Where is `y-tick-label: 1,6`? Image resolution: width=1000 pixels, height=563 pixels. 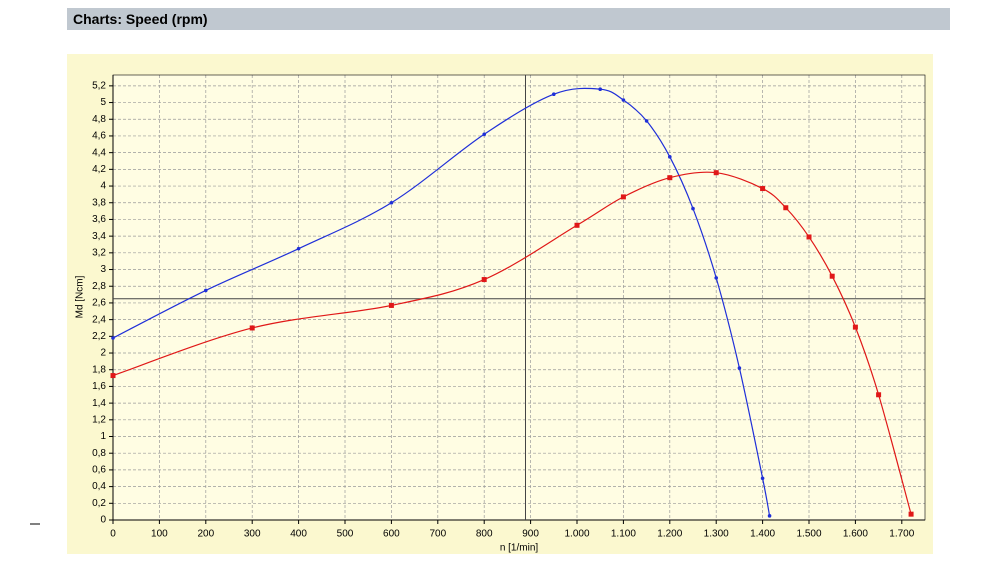
y-tick-label: 1,6 is located at coordinates (99, 386).